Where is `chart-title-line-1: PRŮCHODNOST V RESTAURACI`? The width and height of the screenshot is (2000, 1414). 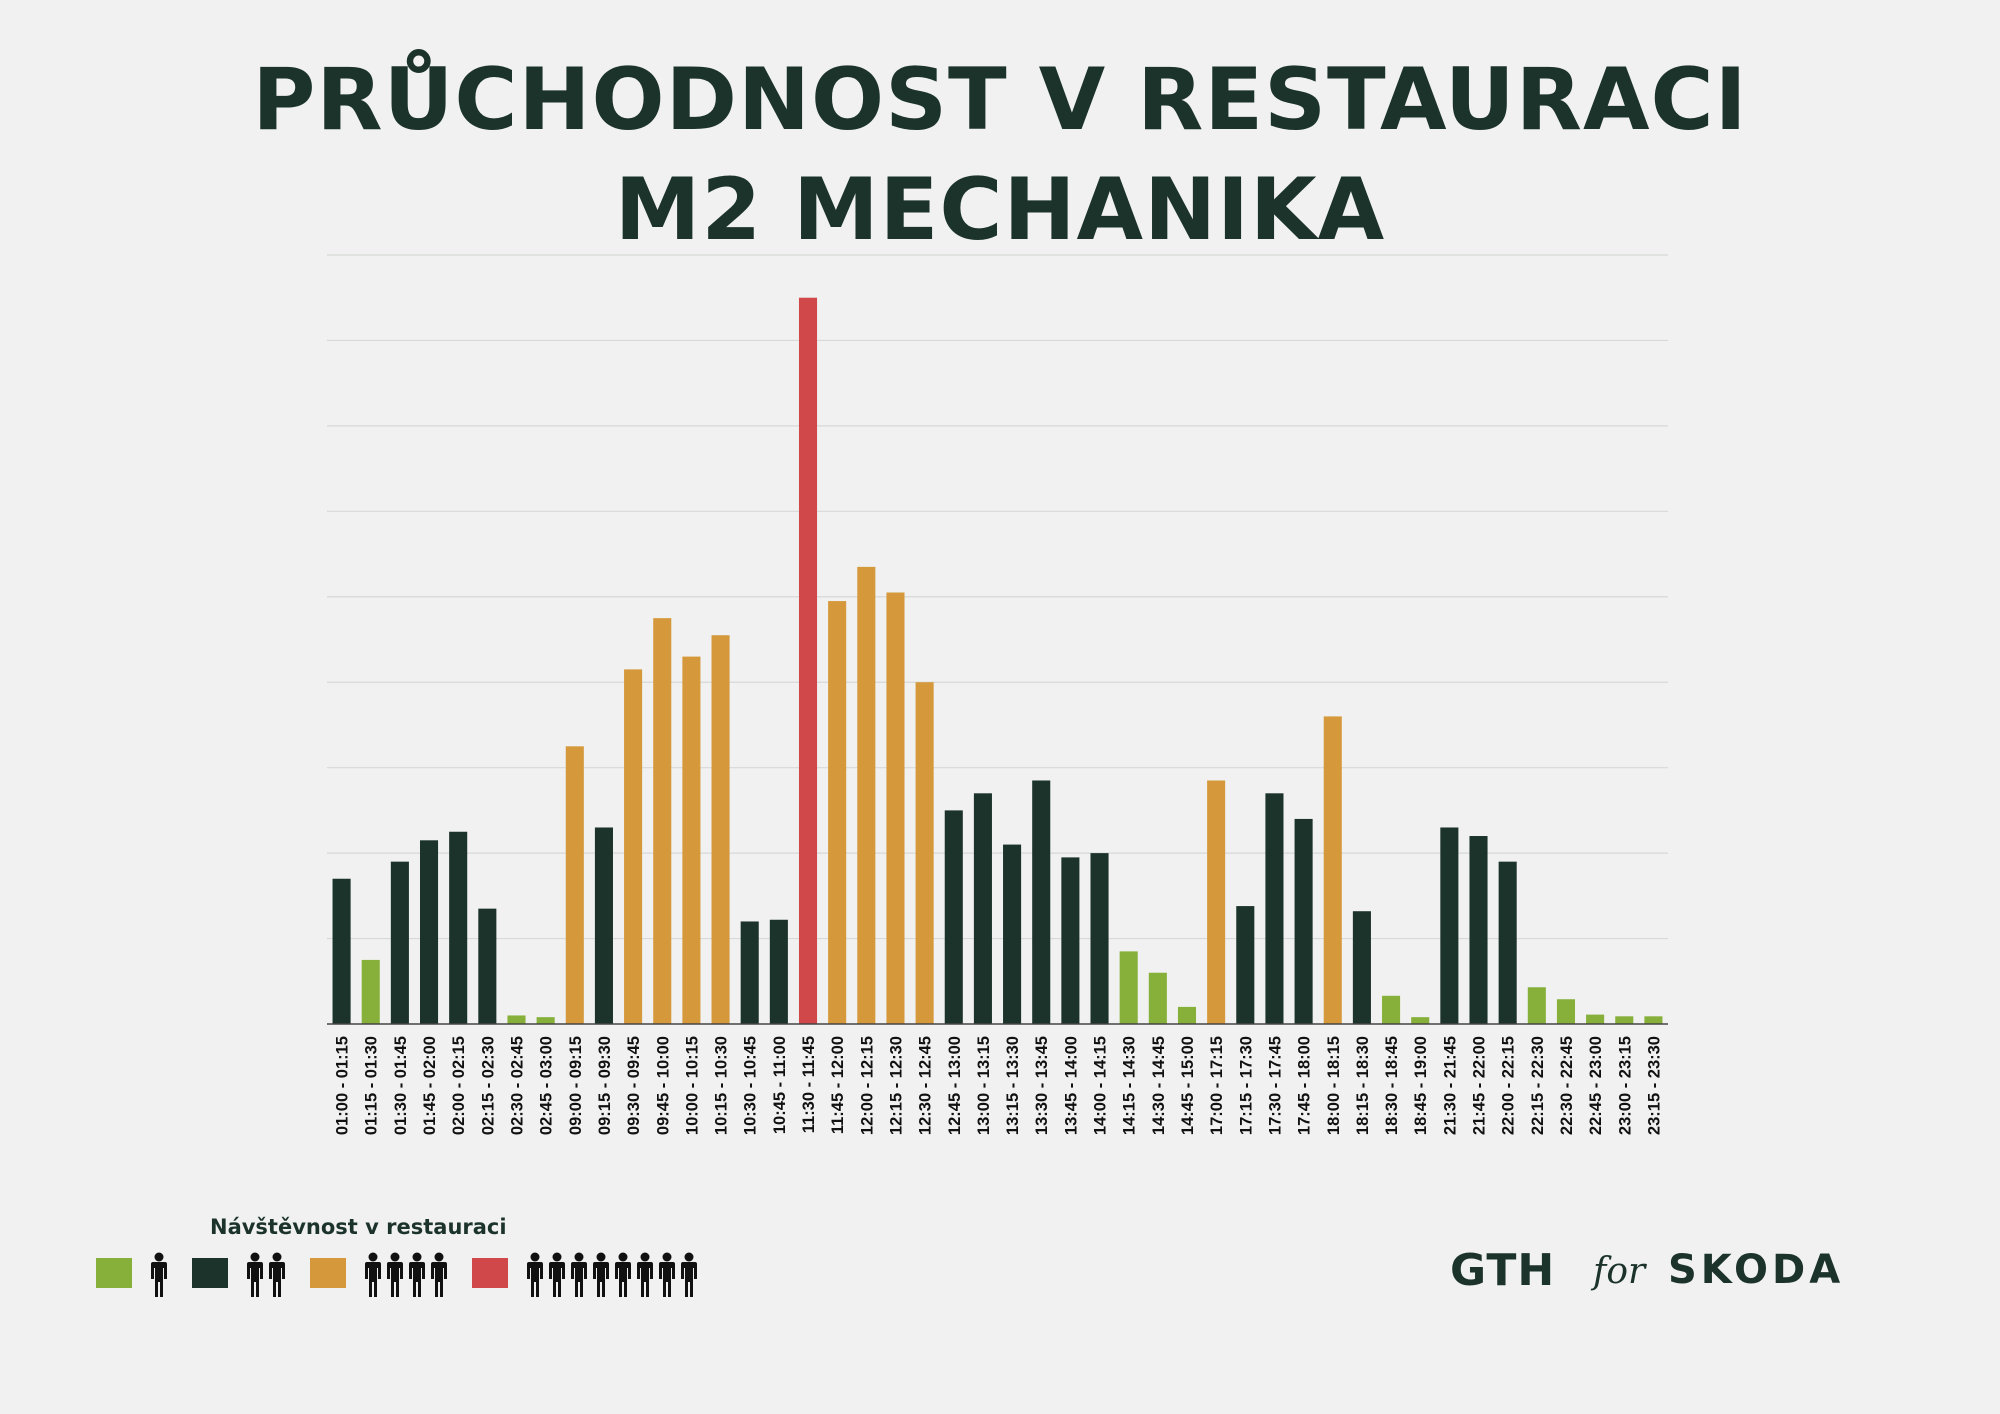 chart-title-line-1: PRŮCHODNOST V RESTAURACI is located at coordinates (1000, 100).